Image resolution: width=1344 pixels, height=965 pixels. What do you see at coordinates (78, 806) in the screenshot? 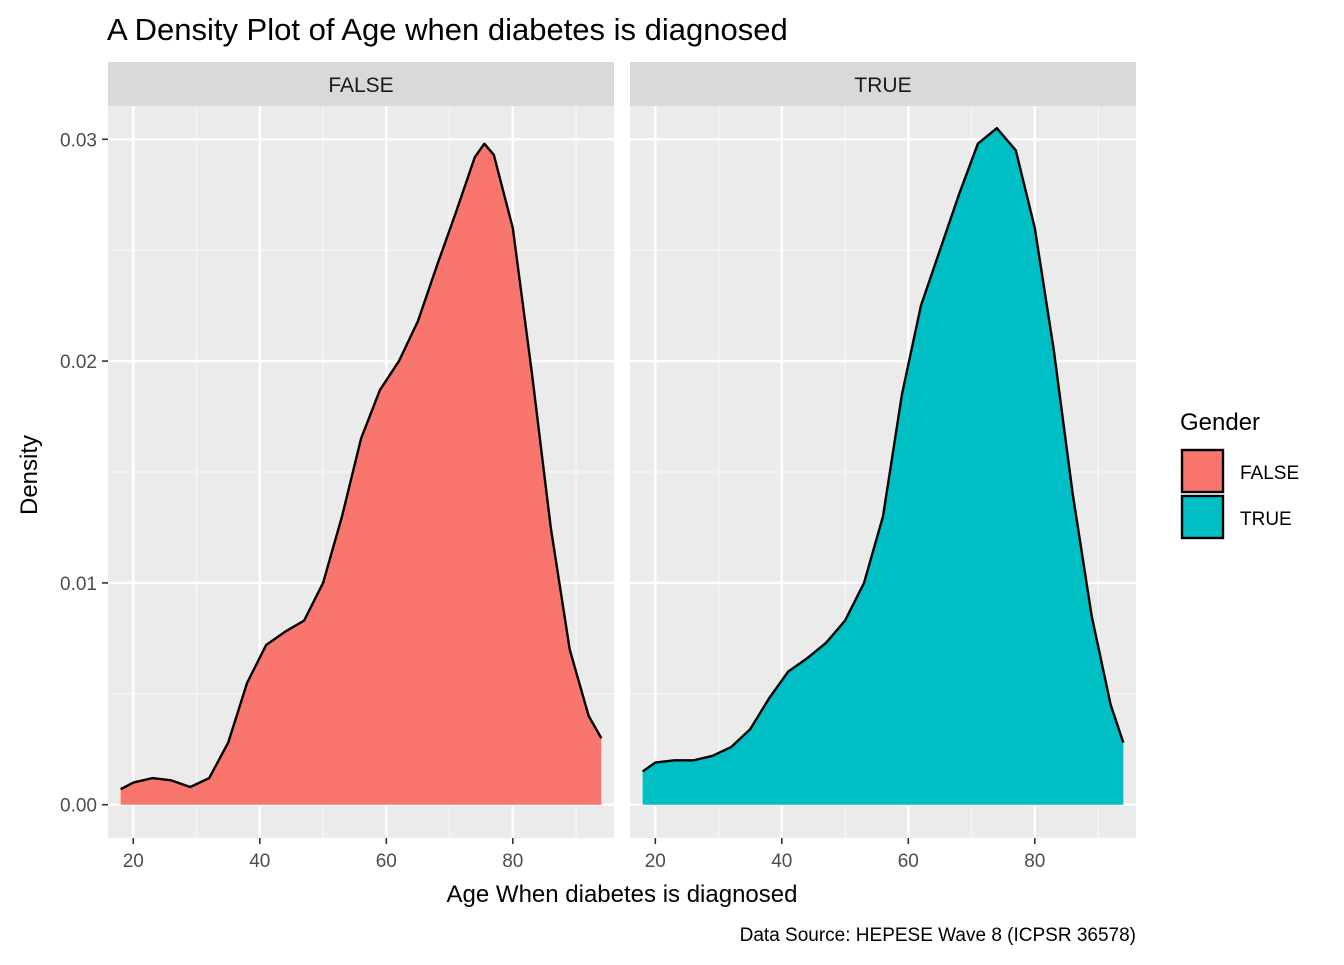
I see `y-tick-label: 0.00` at bounding box center [78, 806].